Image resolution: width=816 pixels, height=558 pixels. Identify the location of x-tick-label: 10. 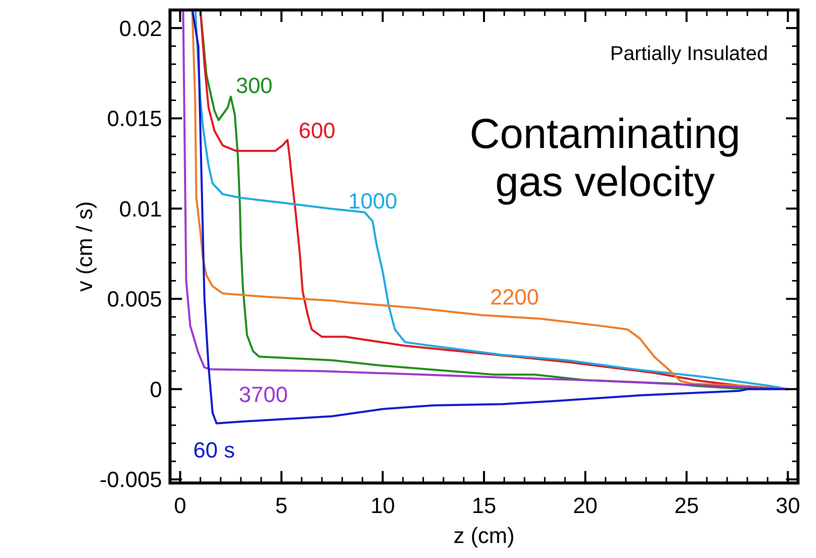
(382, 505).